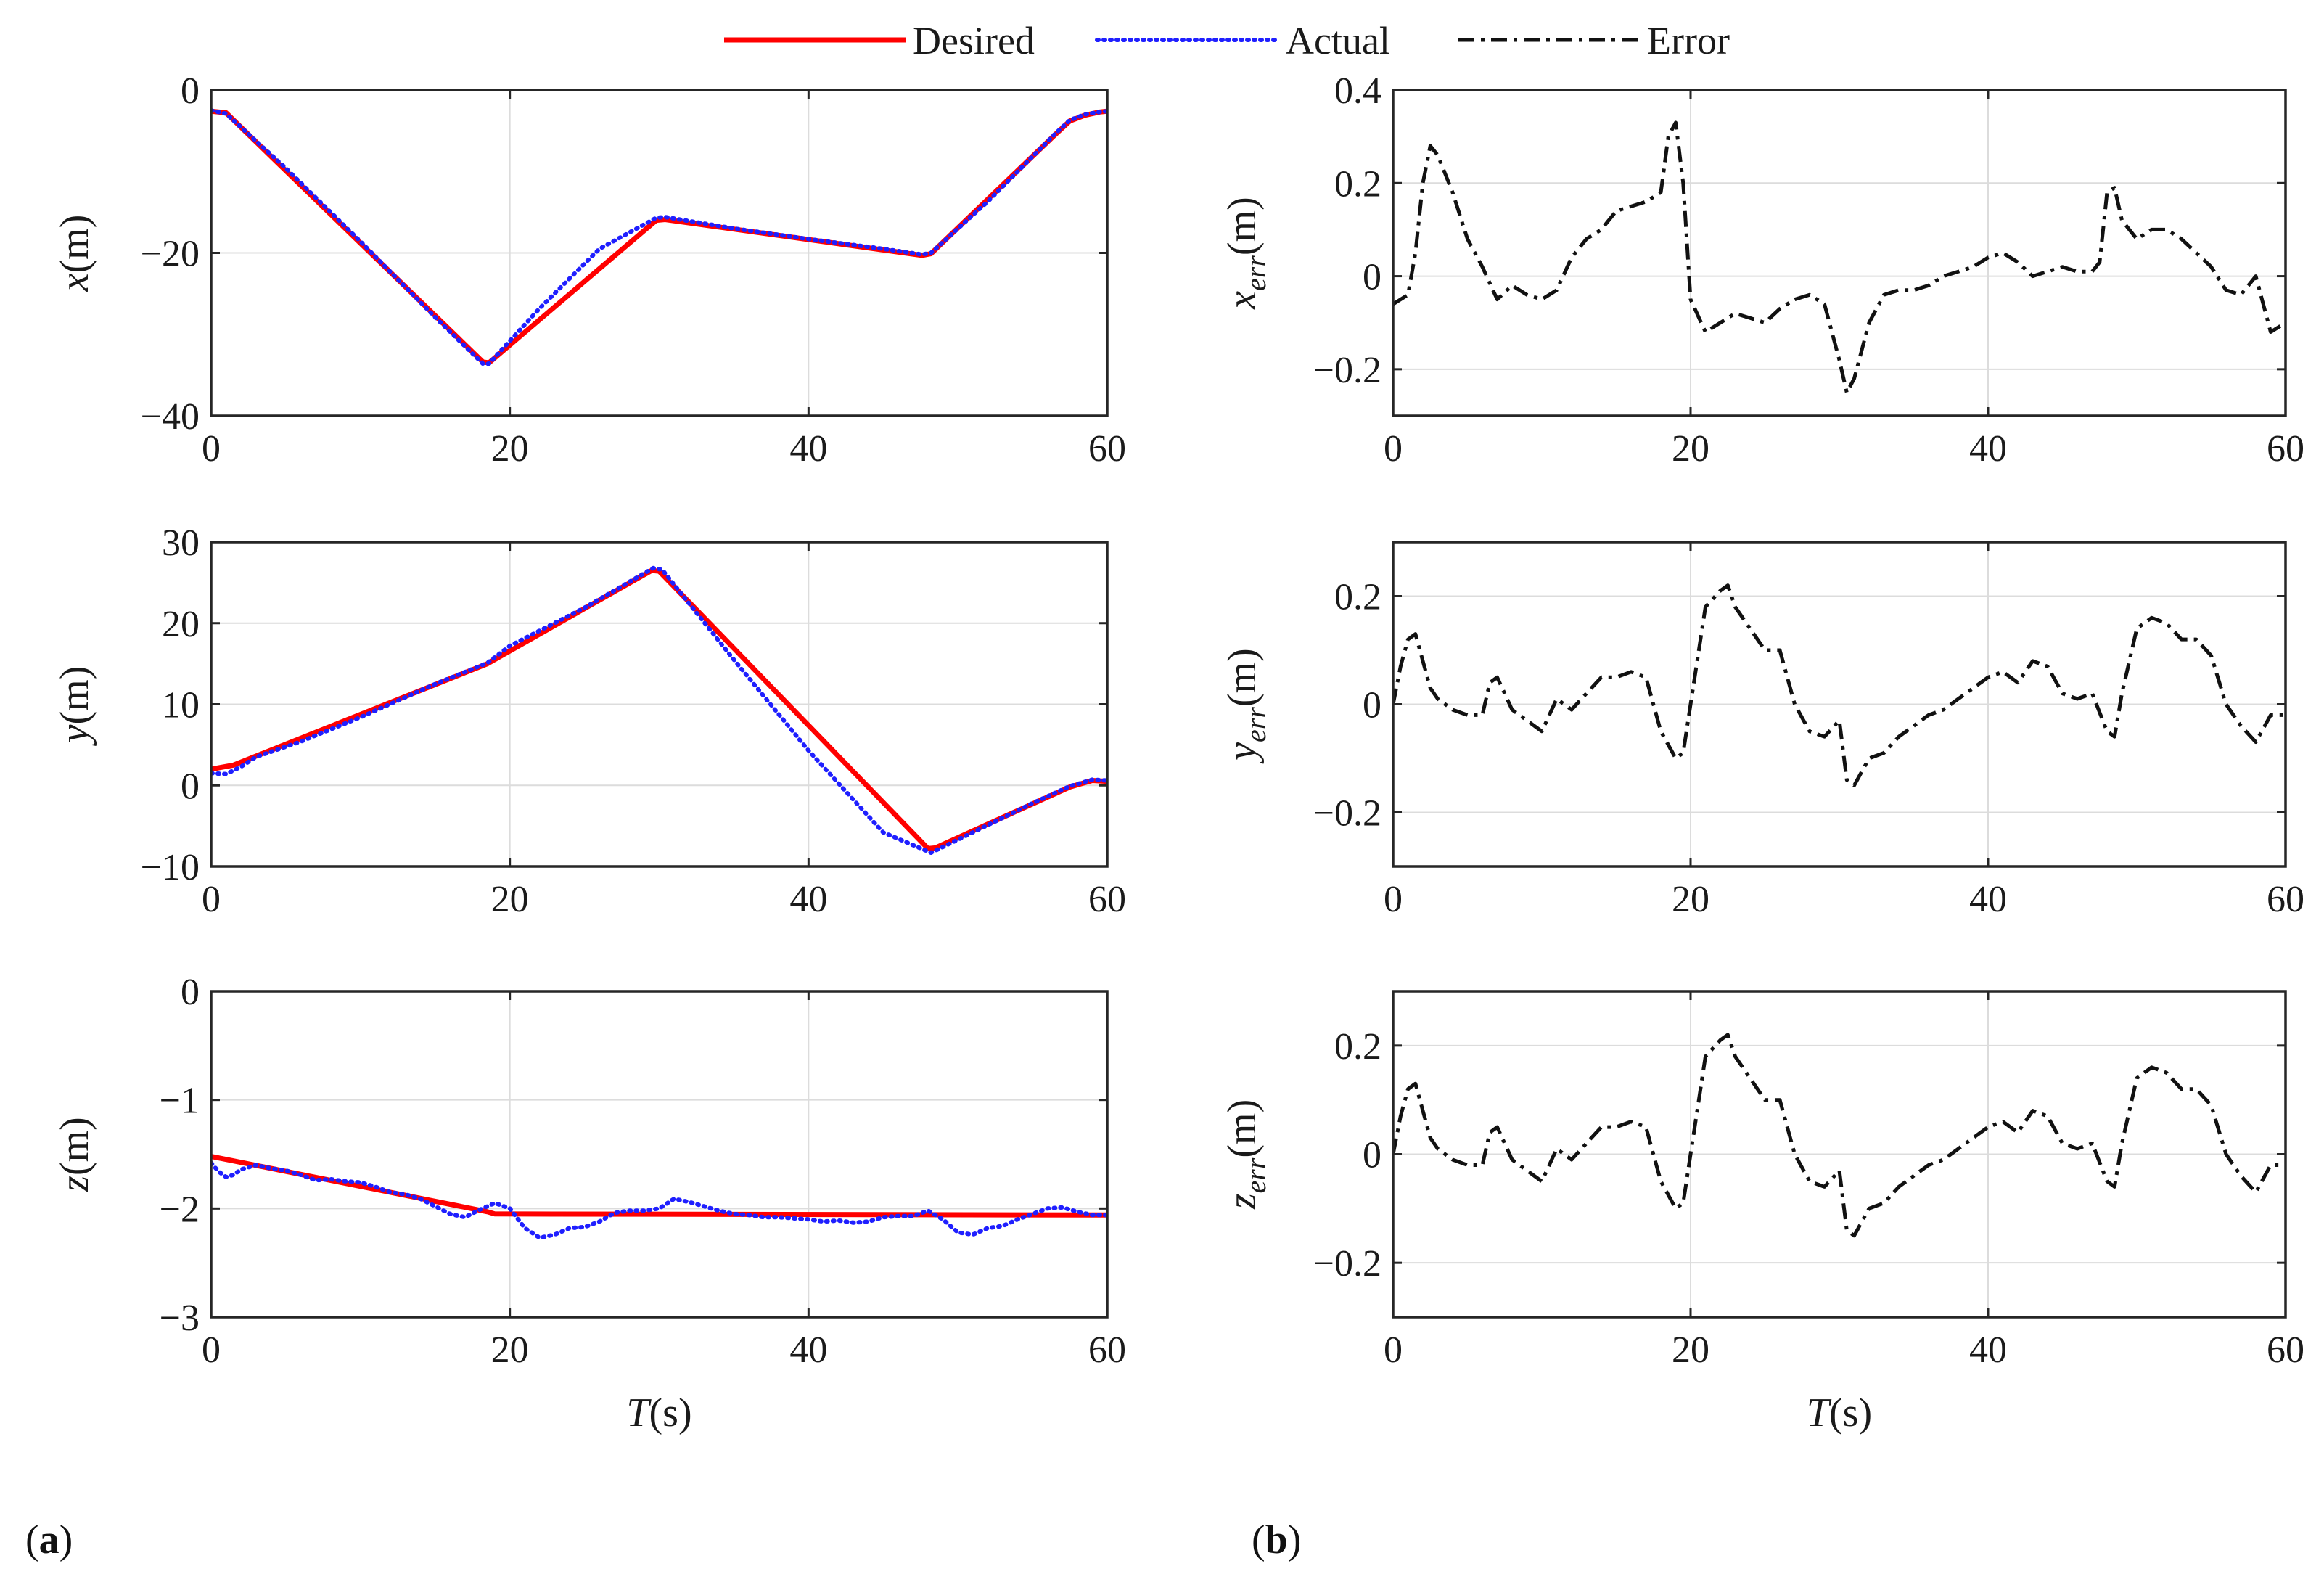  What do you see at coordinates (180, 1101) in the screenshot?
I see `y-tick-label: −1` at bounding box center [180, 1101].